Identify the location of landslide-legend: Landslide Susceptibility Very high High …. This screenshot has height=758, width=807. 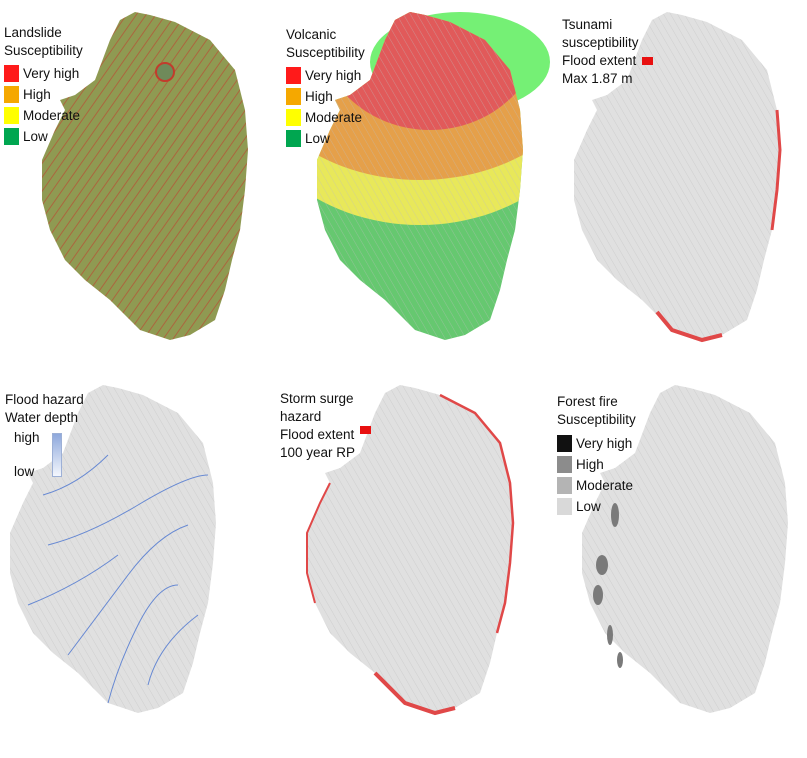
(43, 85).